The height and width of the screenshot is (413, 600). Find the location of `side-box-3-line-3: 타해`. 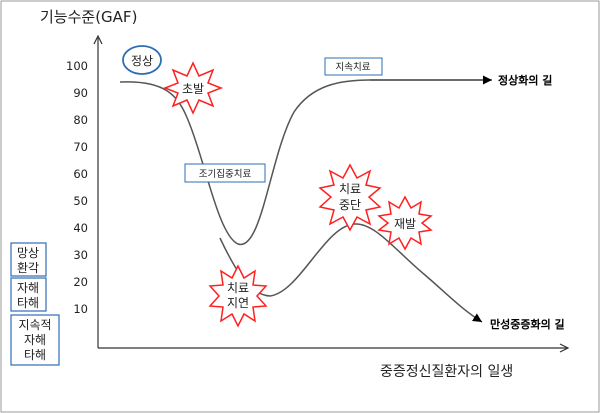

side-box-3-line-3: 타해 is located at coordinates (35, 355).